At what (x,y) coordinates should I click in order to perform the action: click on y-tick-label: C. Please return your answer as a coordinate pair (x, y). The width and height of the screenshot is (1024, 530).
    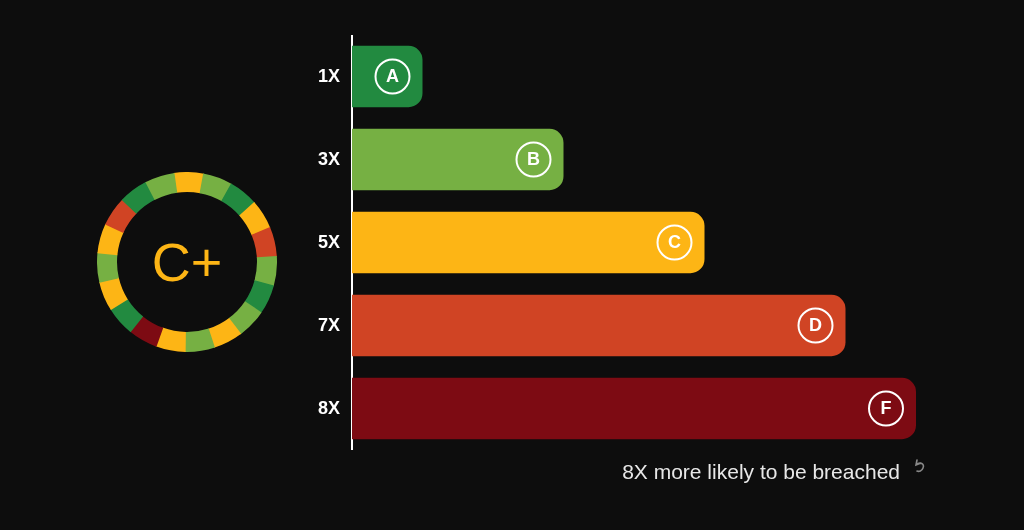
    Looking at the image, I should click on (674, 242).